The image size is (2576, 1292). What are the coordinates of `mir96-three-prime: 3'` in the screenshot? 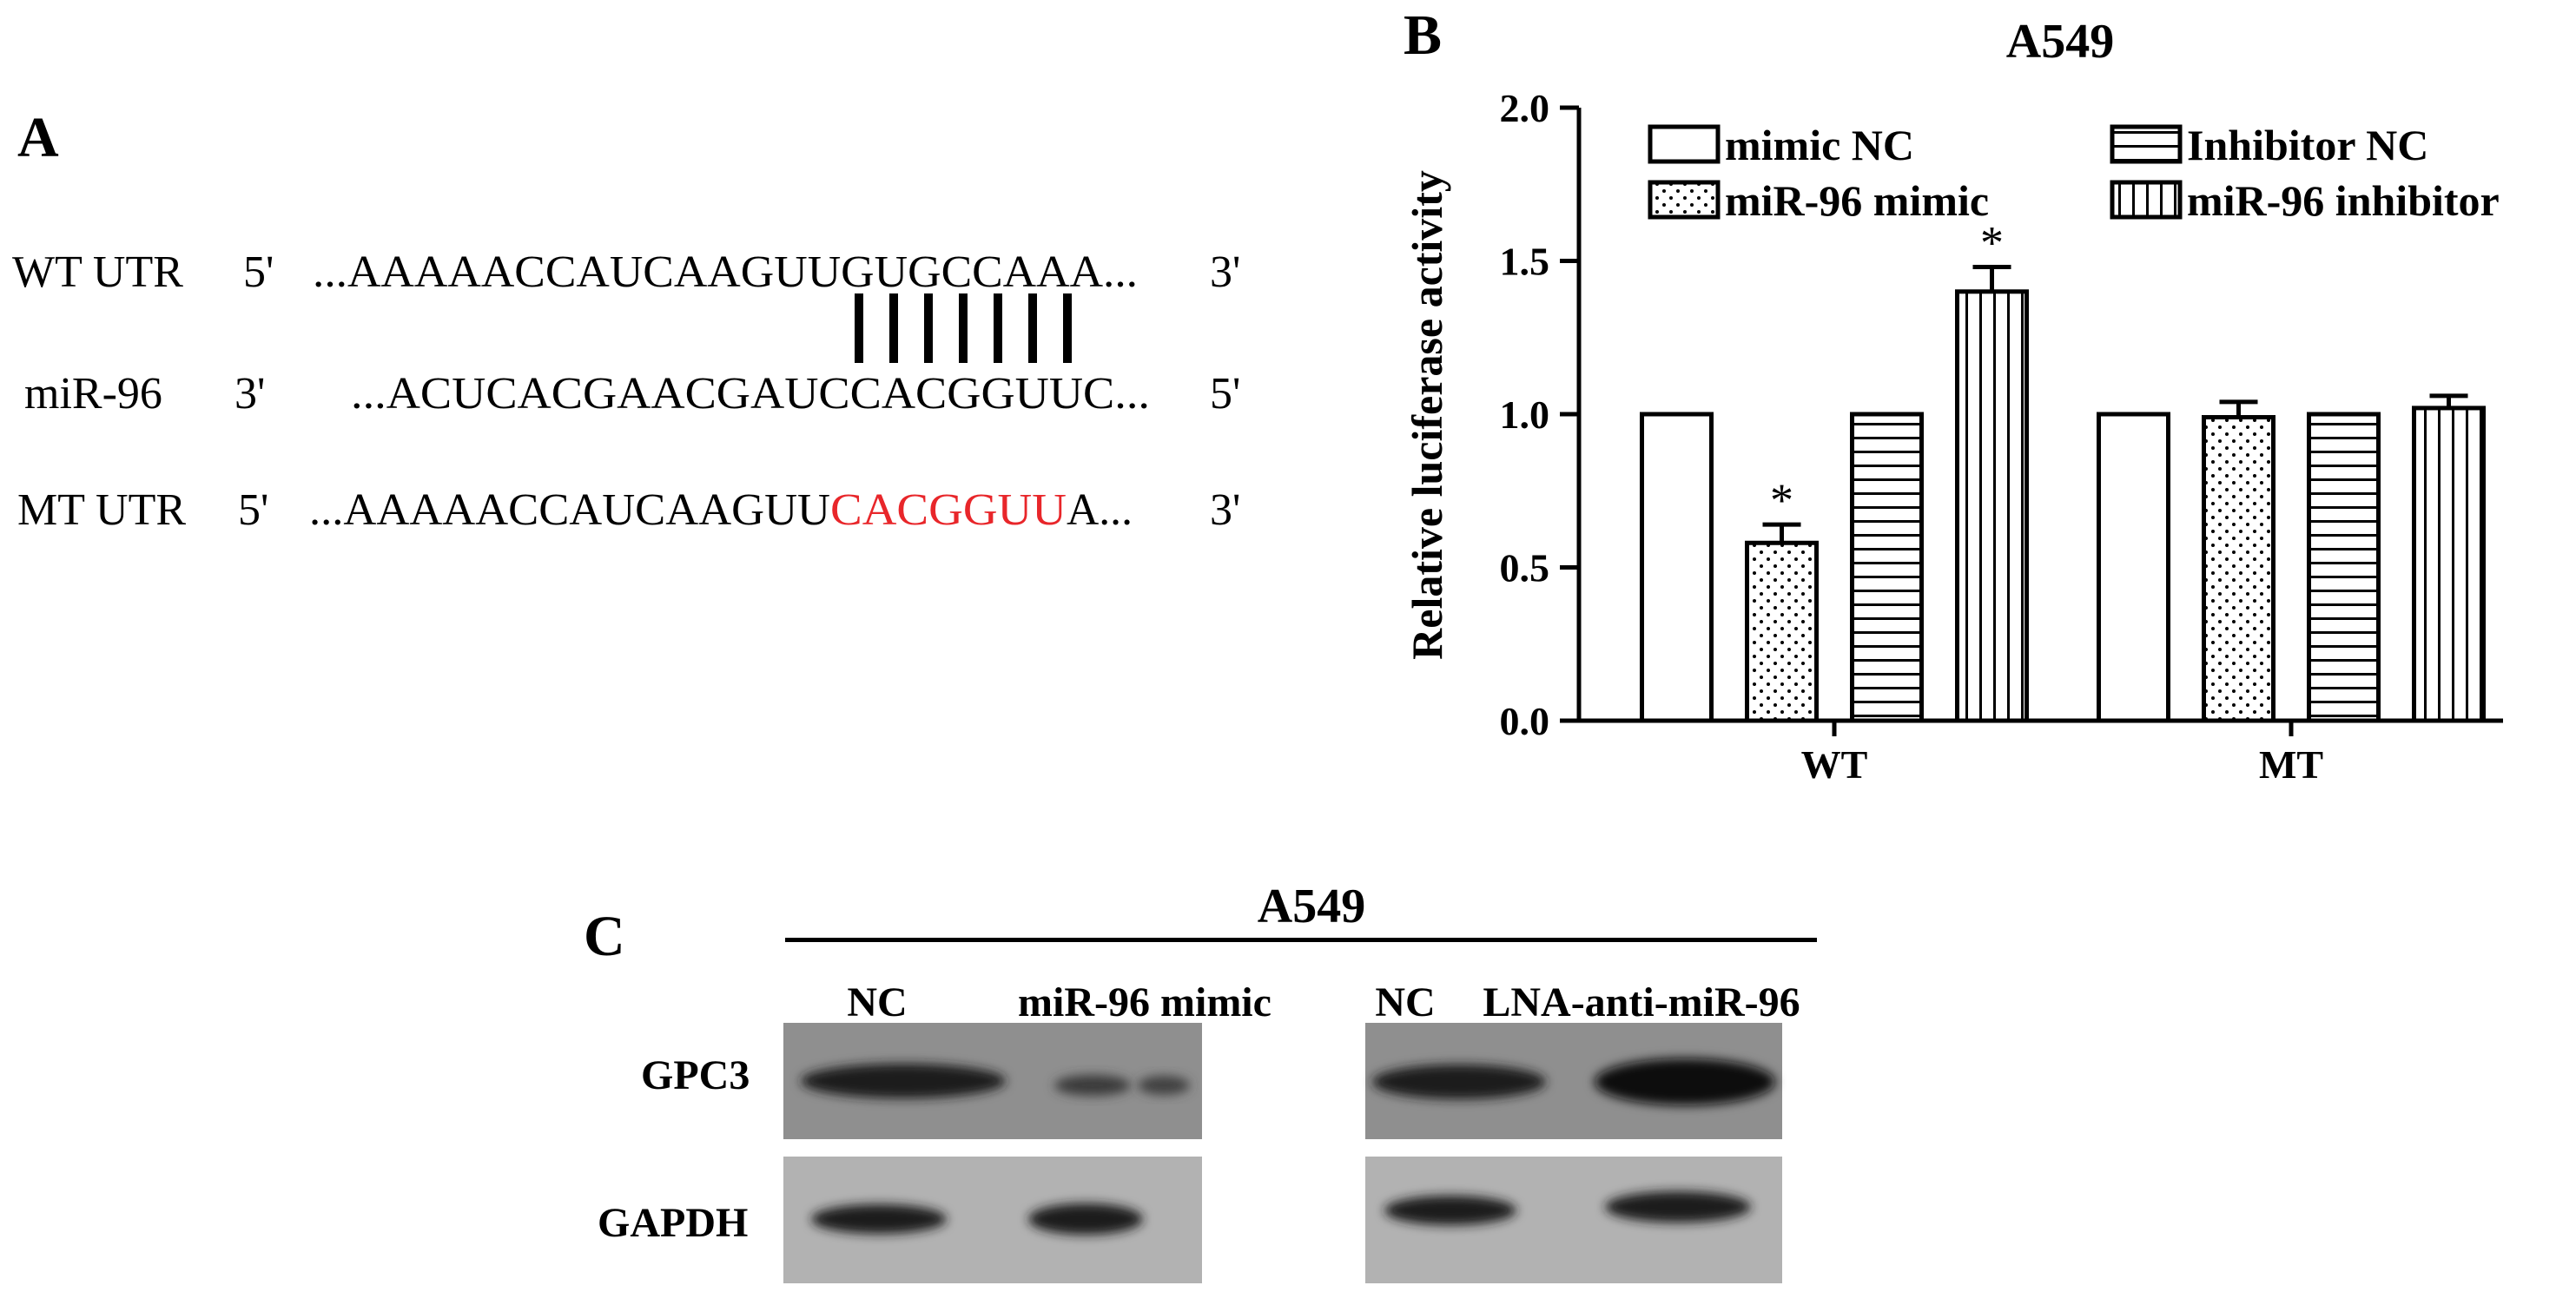 It's located at (250, 394).